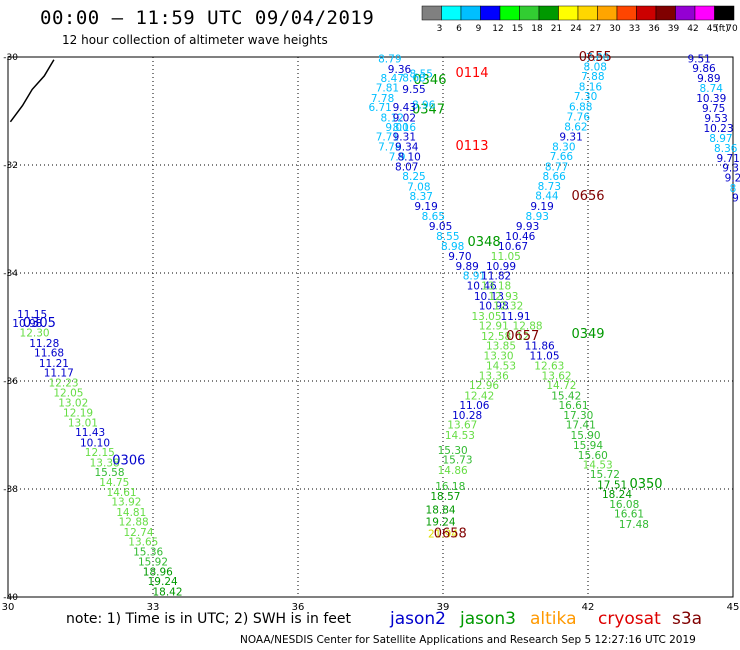 This screenshot has height=650, width=740. I want to click on wave-height-label: 8.77, so click(556, 167).